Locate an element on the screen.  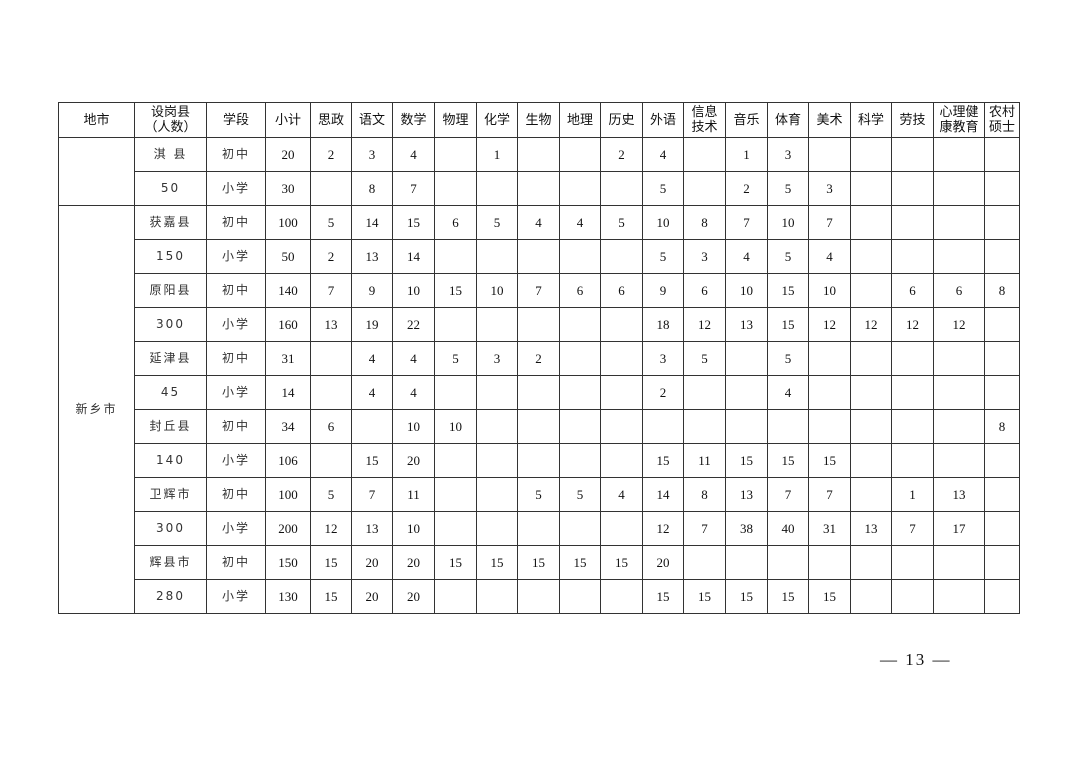
count-cell: 30 is located at coordinates (288, 188).